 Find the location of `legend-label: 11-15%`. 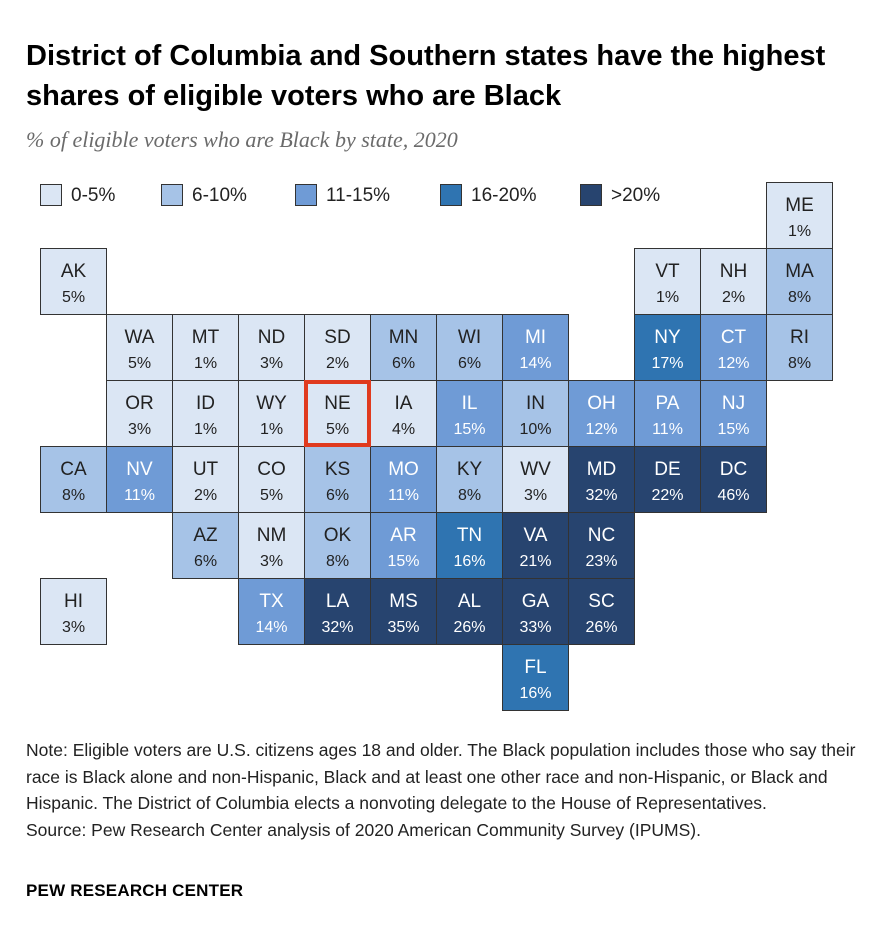

legend-label: 11-15% is located at coordinates (358, 195).